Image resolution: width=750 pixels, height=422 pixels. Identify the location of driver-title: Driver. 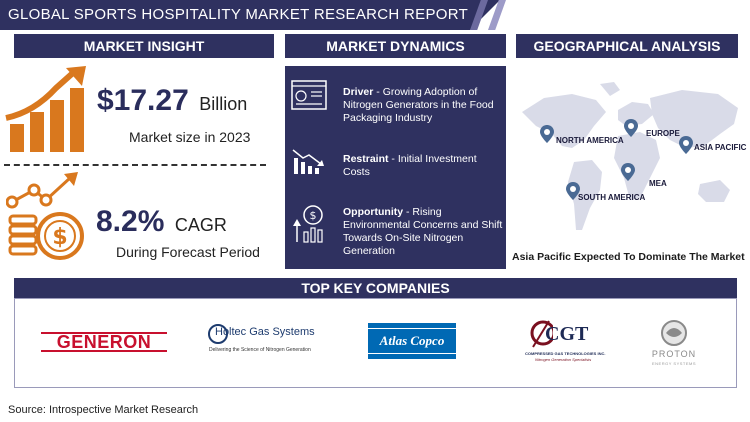
(358, 92).